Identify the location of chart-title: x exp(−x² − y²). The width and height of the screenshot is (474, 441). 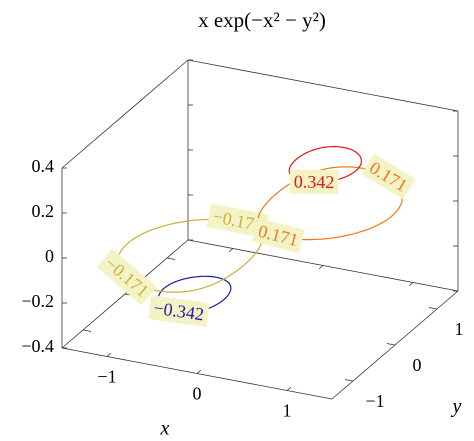
(262, 20).